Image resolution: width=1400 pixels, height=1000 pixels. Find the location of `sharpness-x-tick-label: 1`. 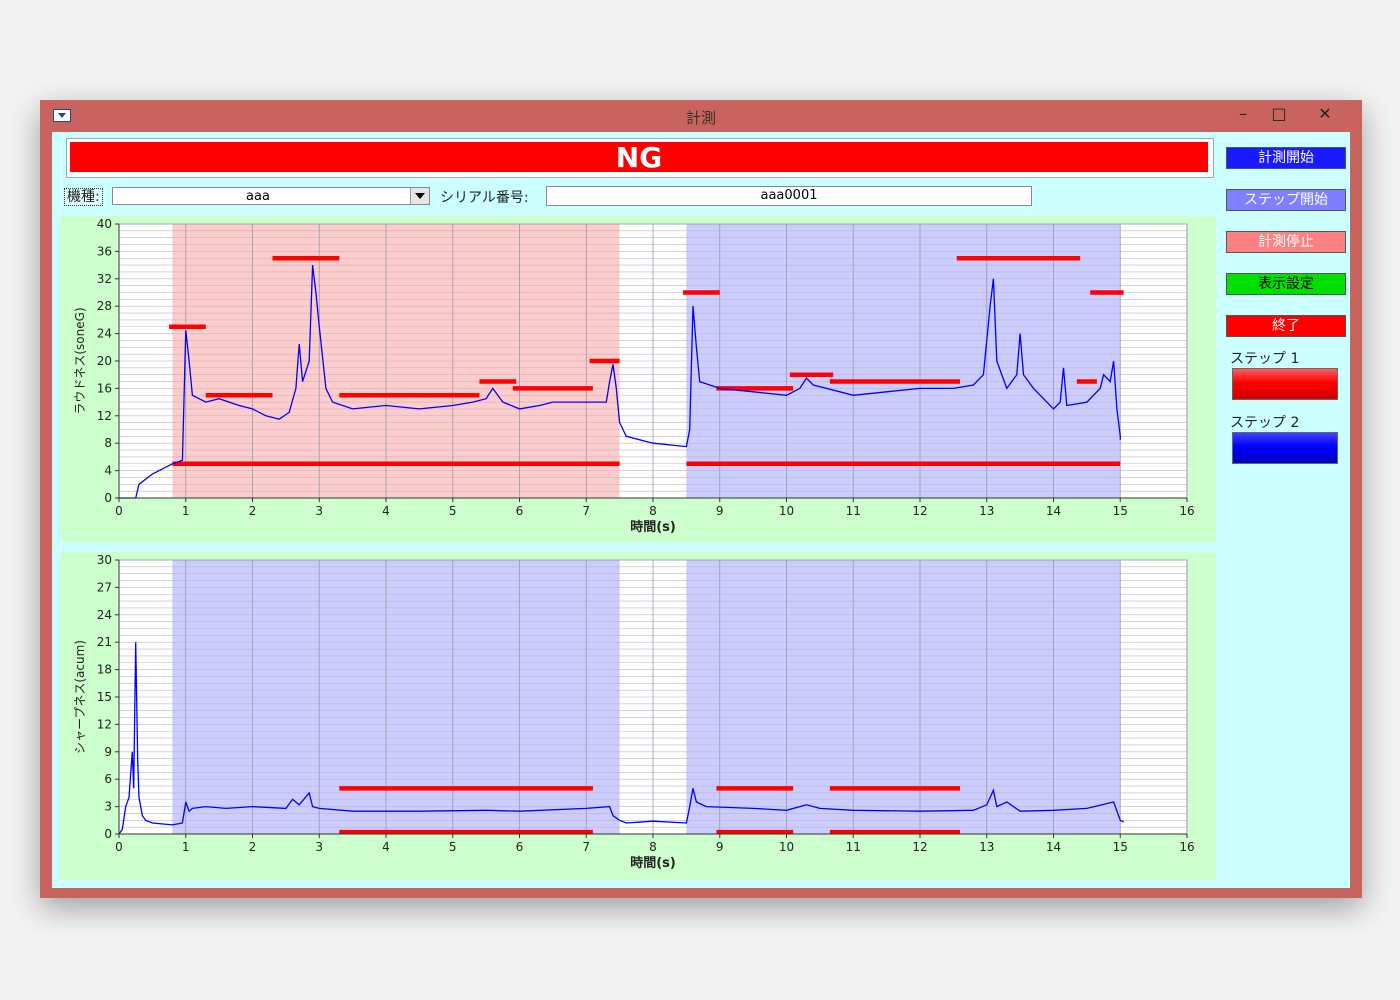

sharpness-x-tick-label: 1 is located at coordinates (186, 847).